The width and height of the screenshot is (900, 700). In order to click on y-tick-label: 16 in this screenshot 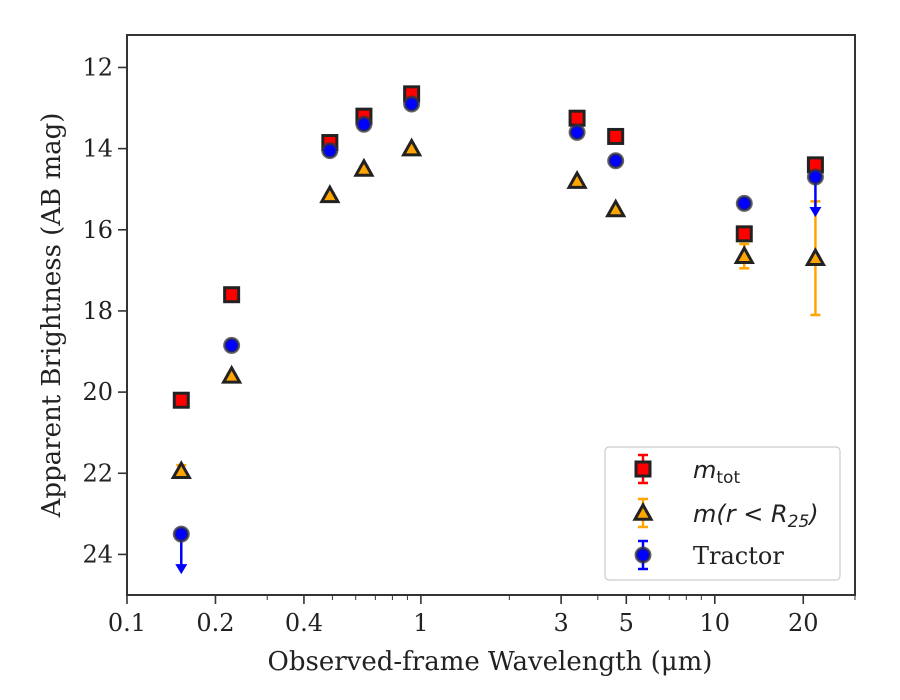, I will do `click(97, 230)`.